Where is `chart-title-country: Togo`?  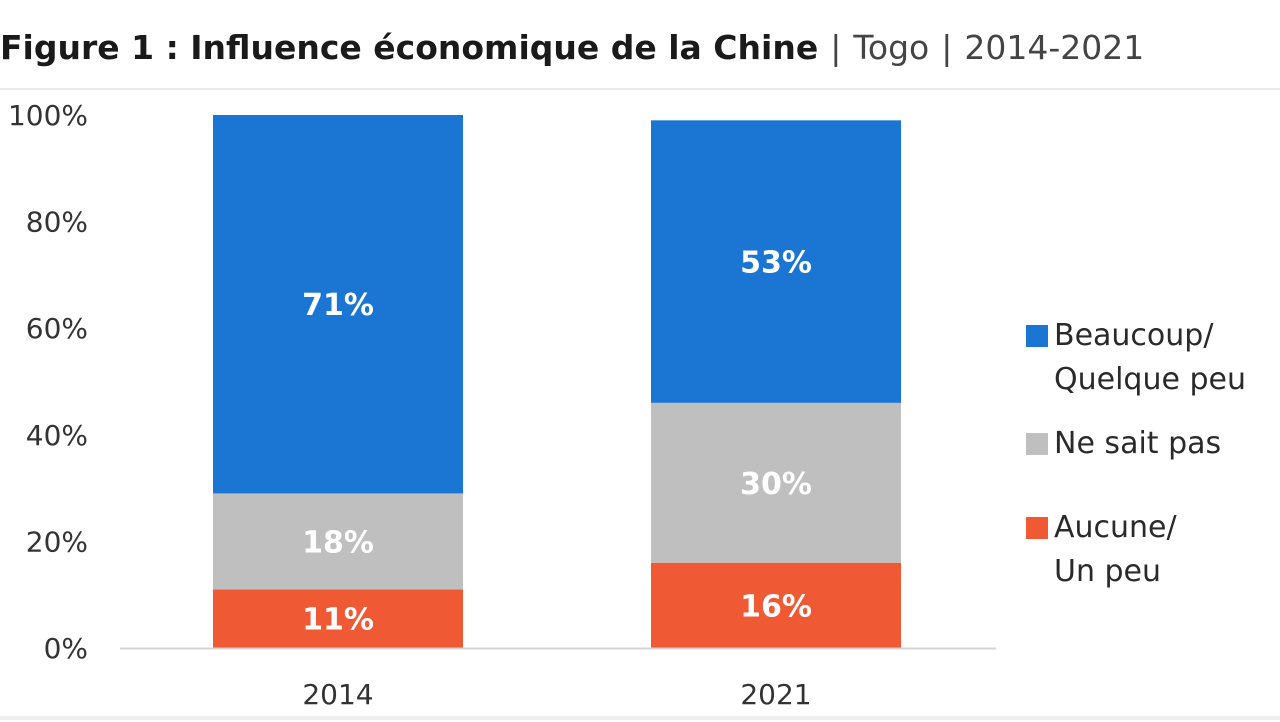
chart-title-country: Togo is located at coordinates (891, 47).